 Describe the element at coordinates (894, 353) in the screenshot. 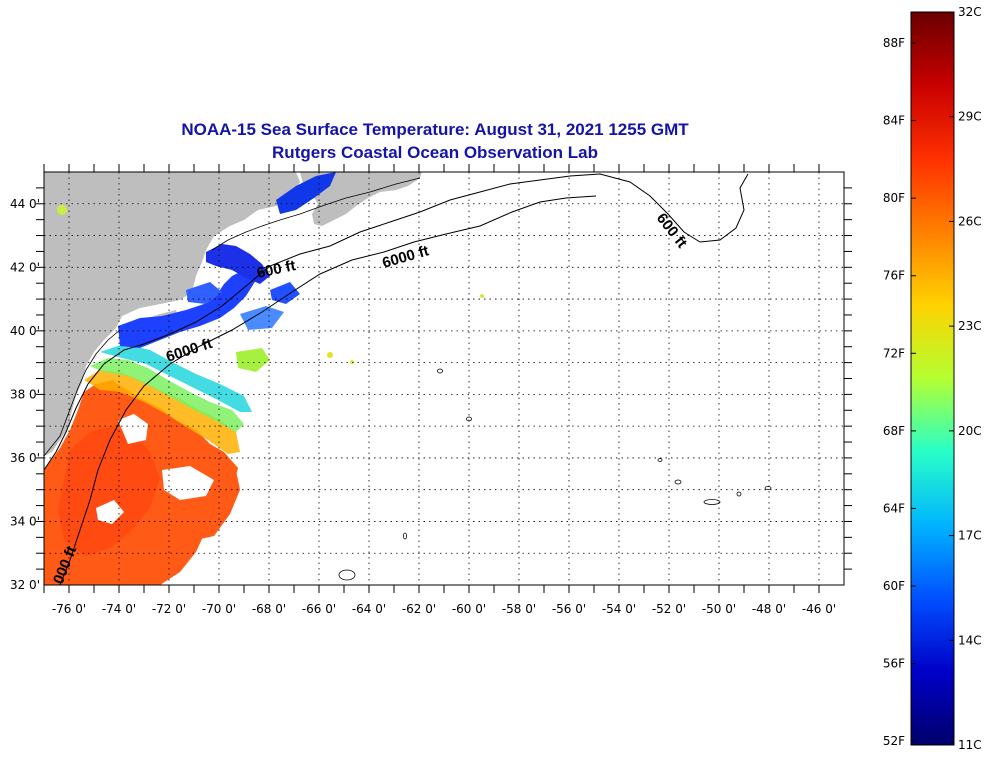

I see `colorbar-label-f: 72F` at that location.